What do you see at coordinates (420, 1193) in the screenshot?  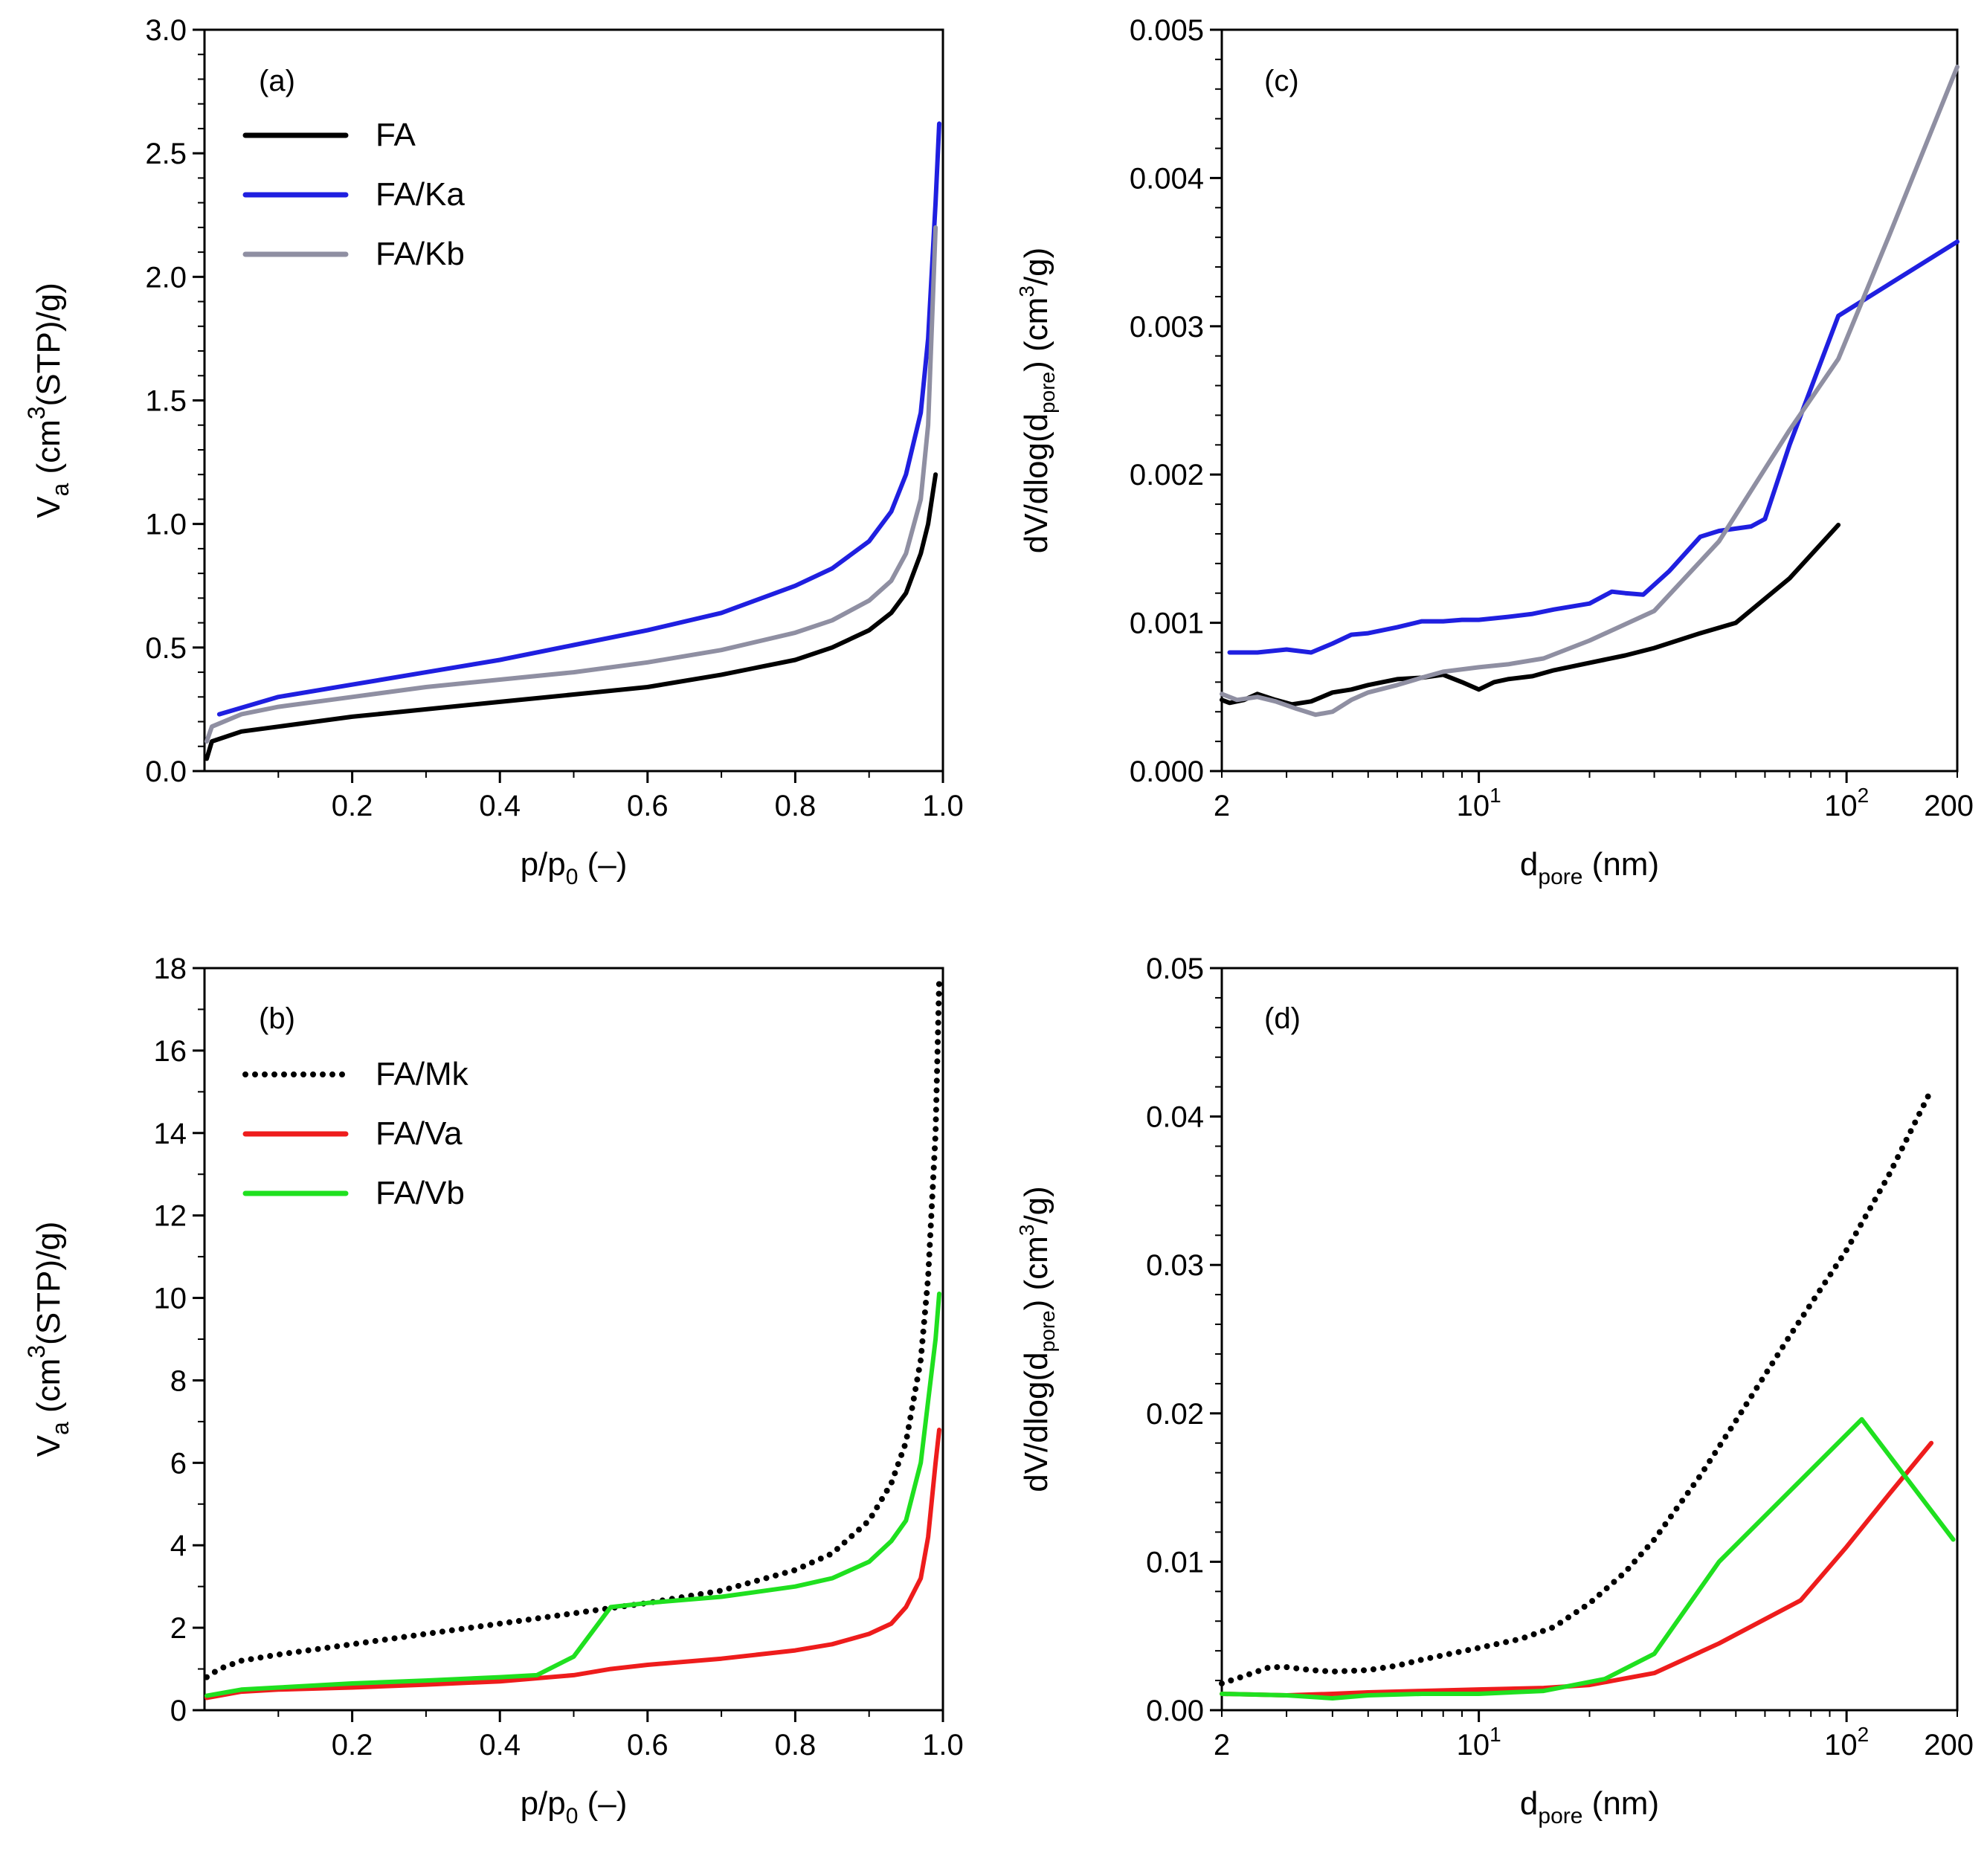 I see `legend-label: FA/Vb` at bounding box center [420, 1193].